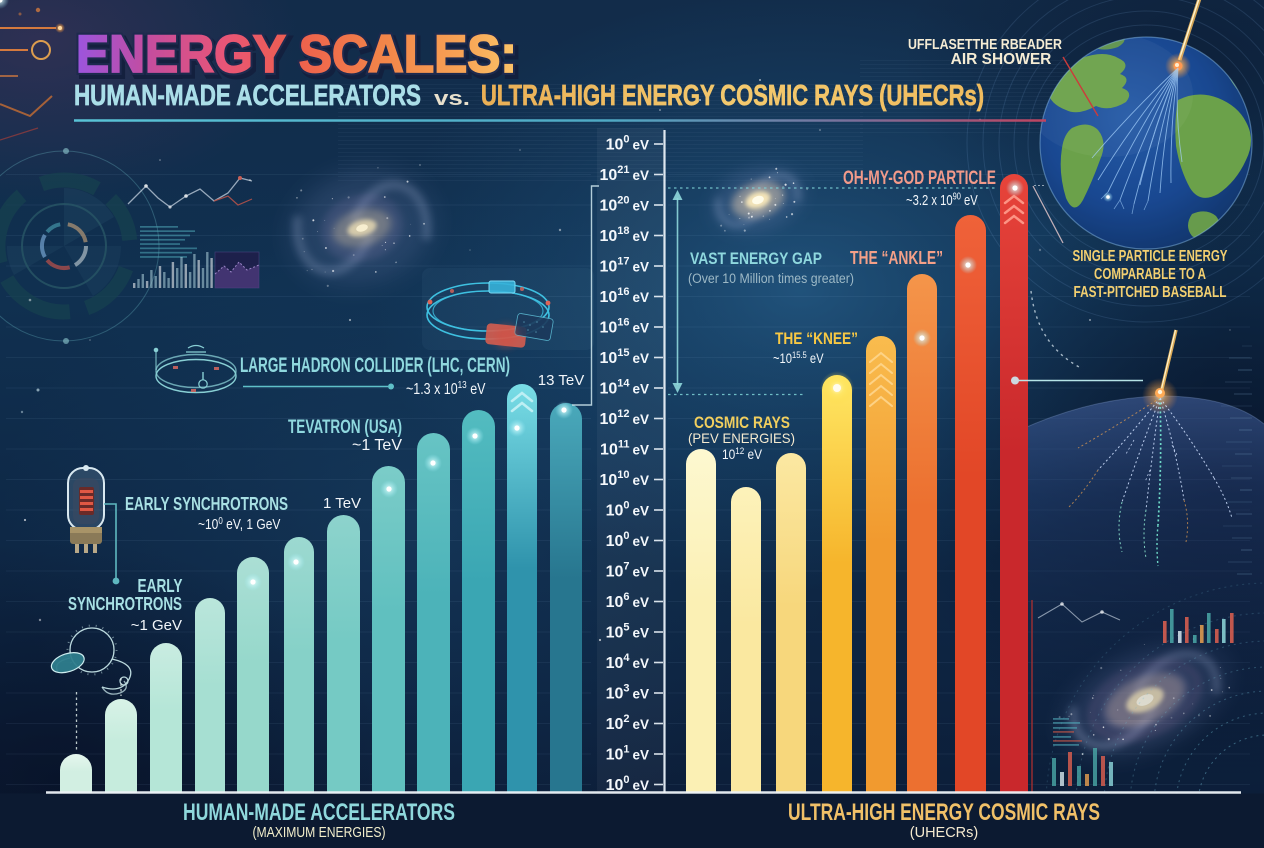 This screenshot has height=848, width=1264. What do you see at coordinates (742, 422) in the screenshot?
I see `svg-text: COSMIC RAYS` at bounding box center [742, 422].